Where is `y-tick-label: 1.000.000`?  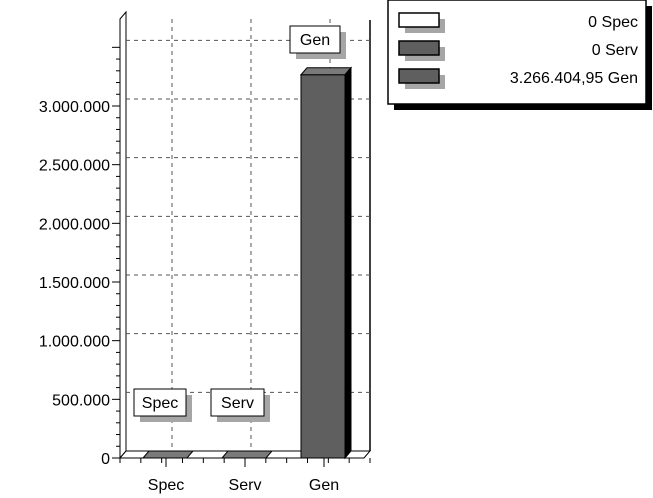
y-tick-label: 1.000.000 is located at coordinates (74, 342).